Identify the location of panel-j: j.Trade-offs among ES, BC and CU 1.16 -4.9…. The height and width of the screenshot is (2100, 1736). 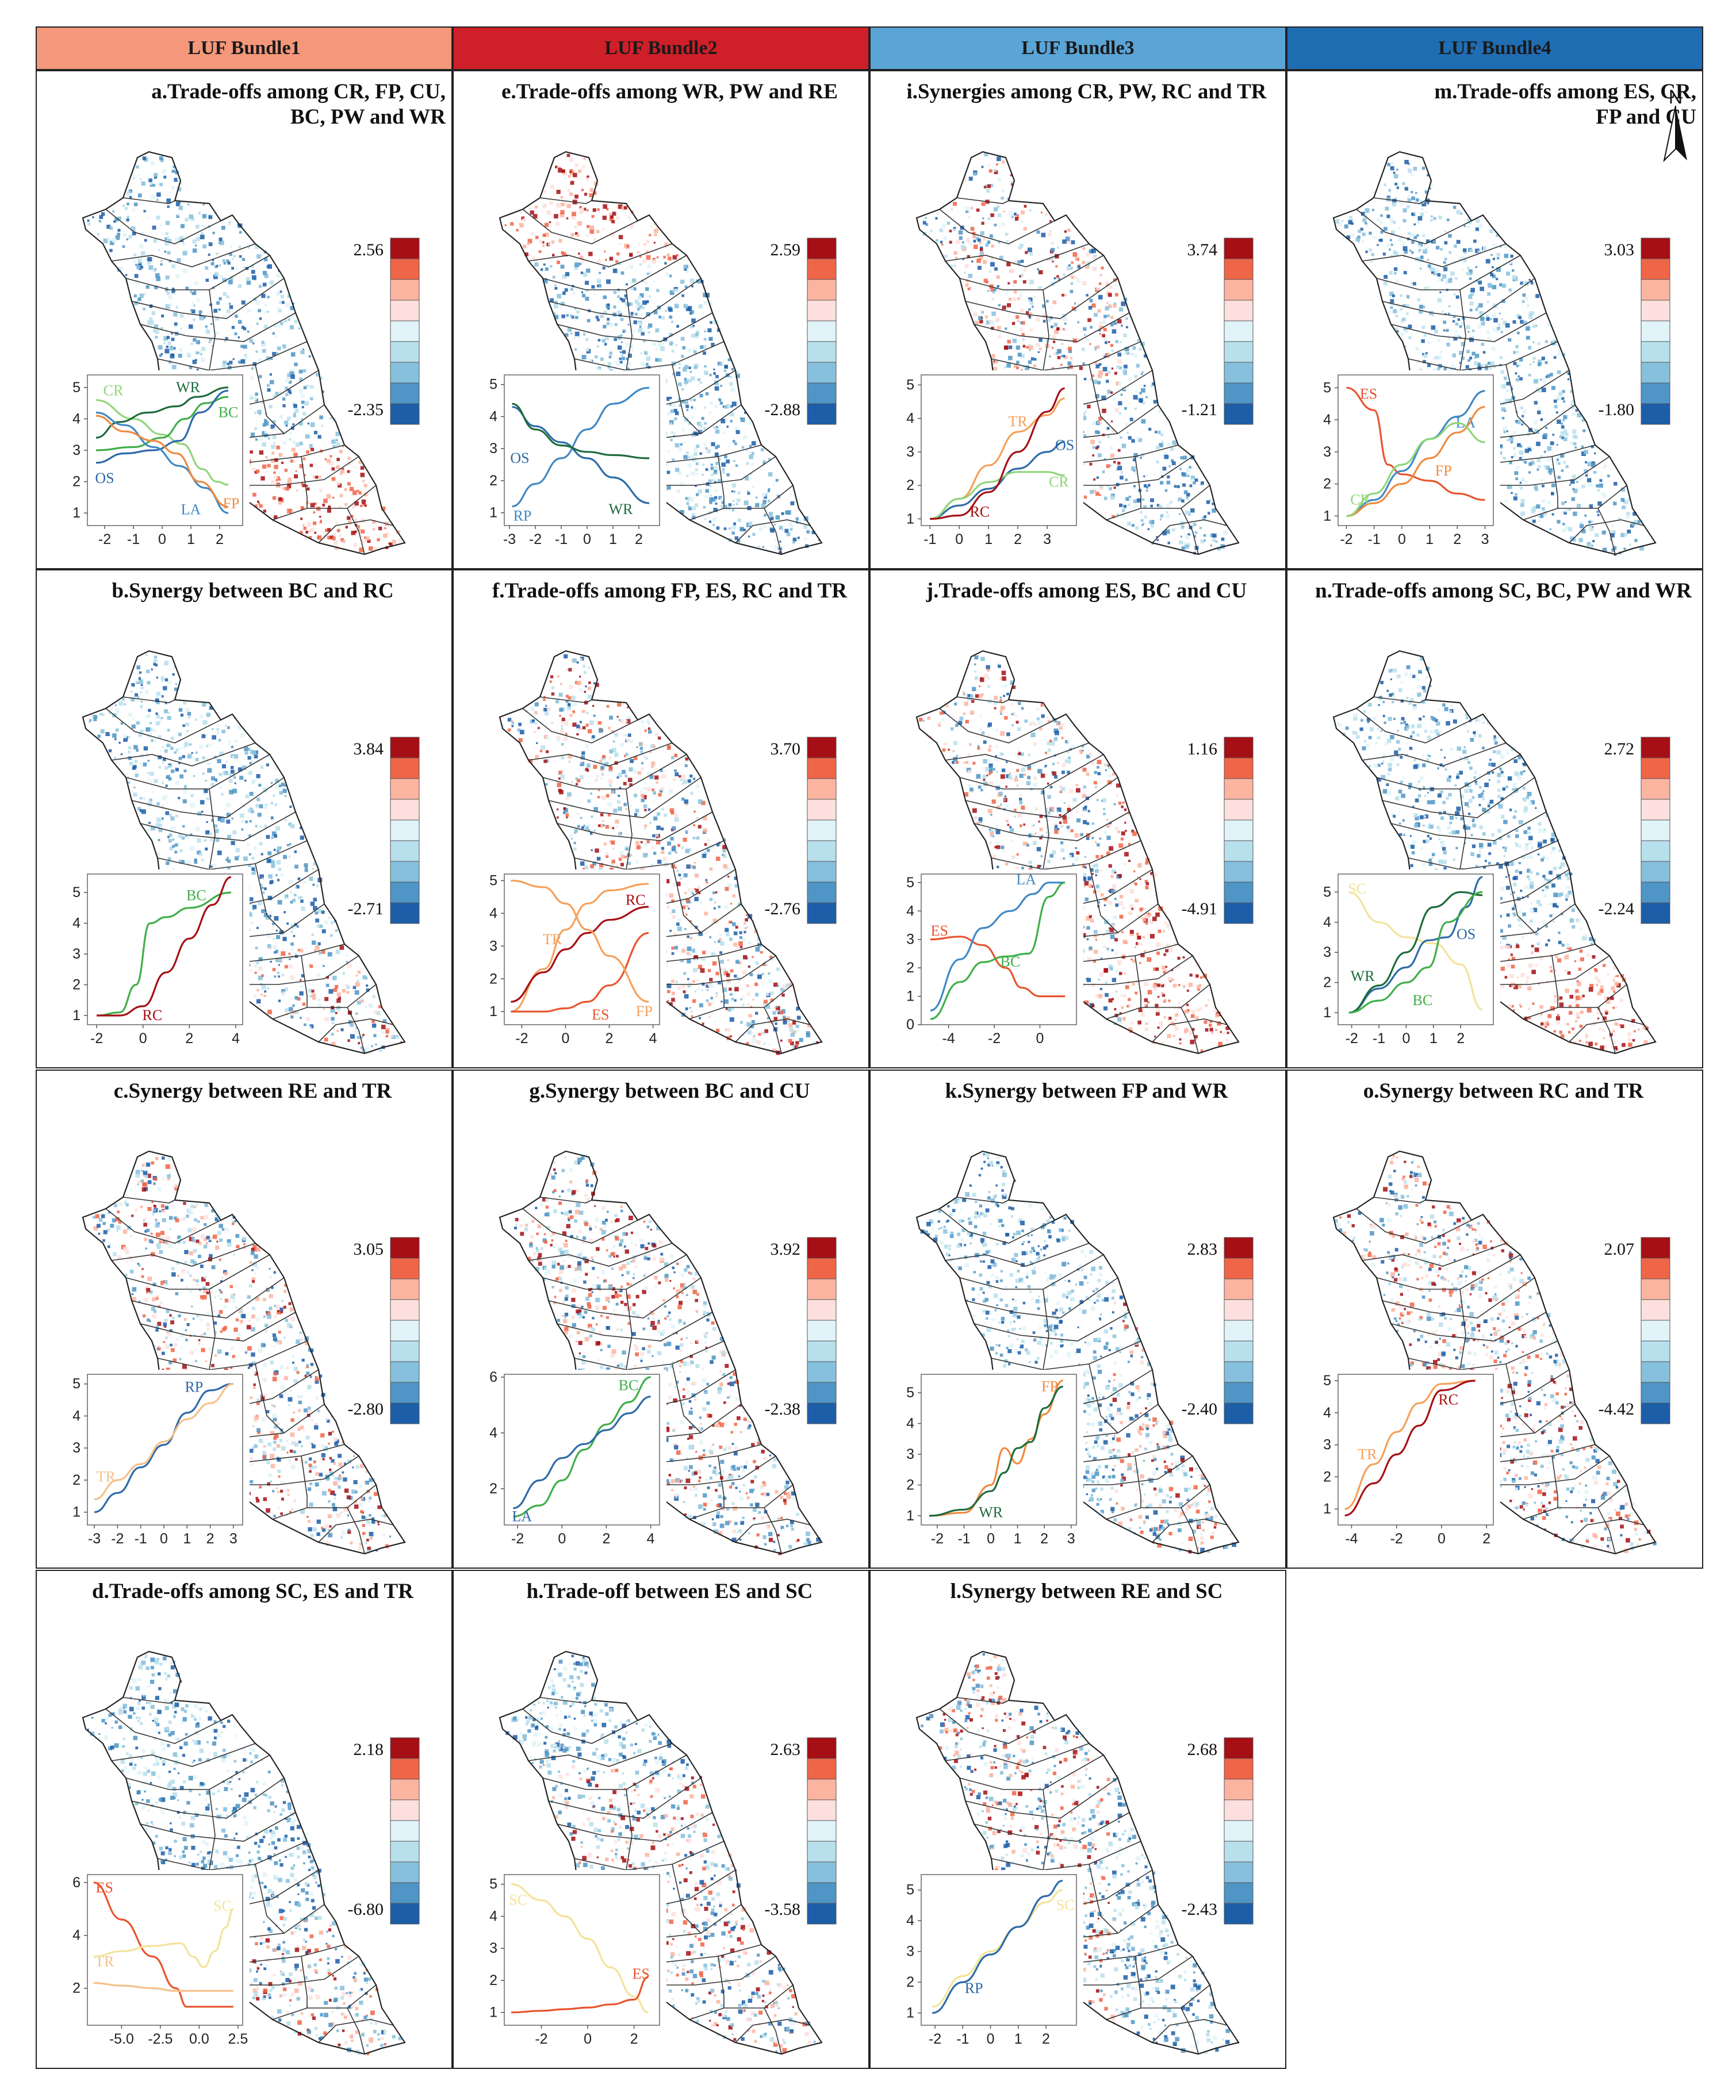
(1077, 818).